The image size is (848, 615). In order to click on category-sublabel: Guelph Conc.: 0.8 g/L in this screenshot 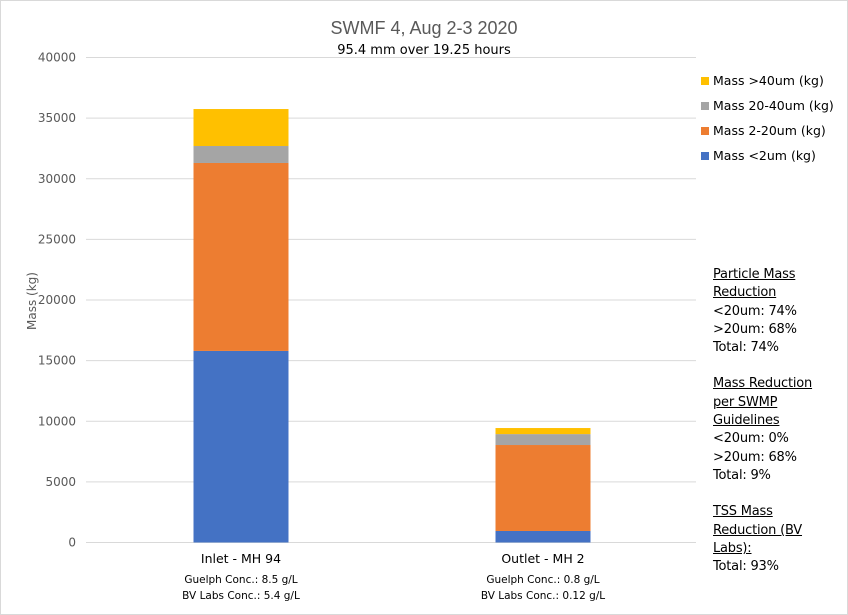, I will do `click(542, 580)`.